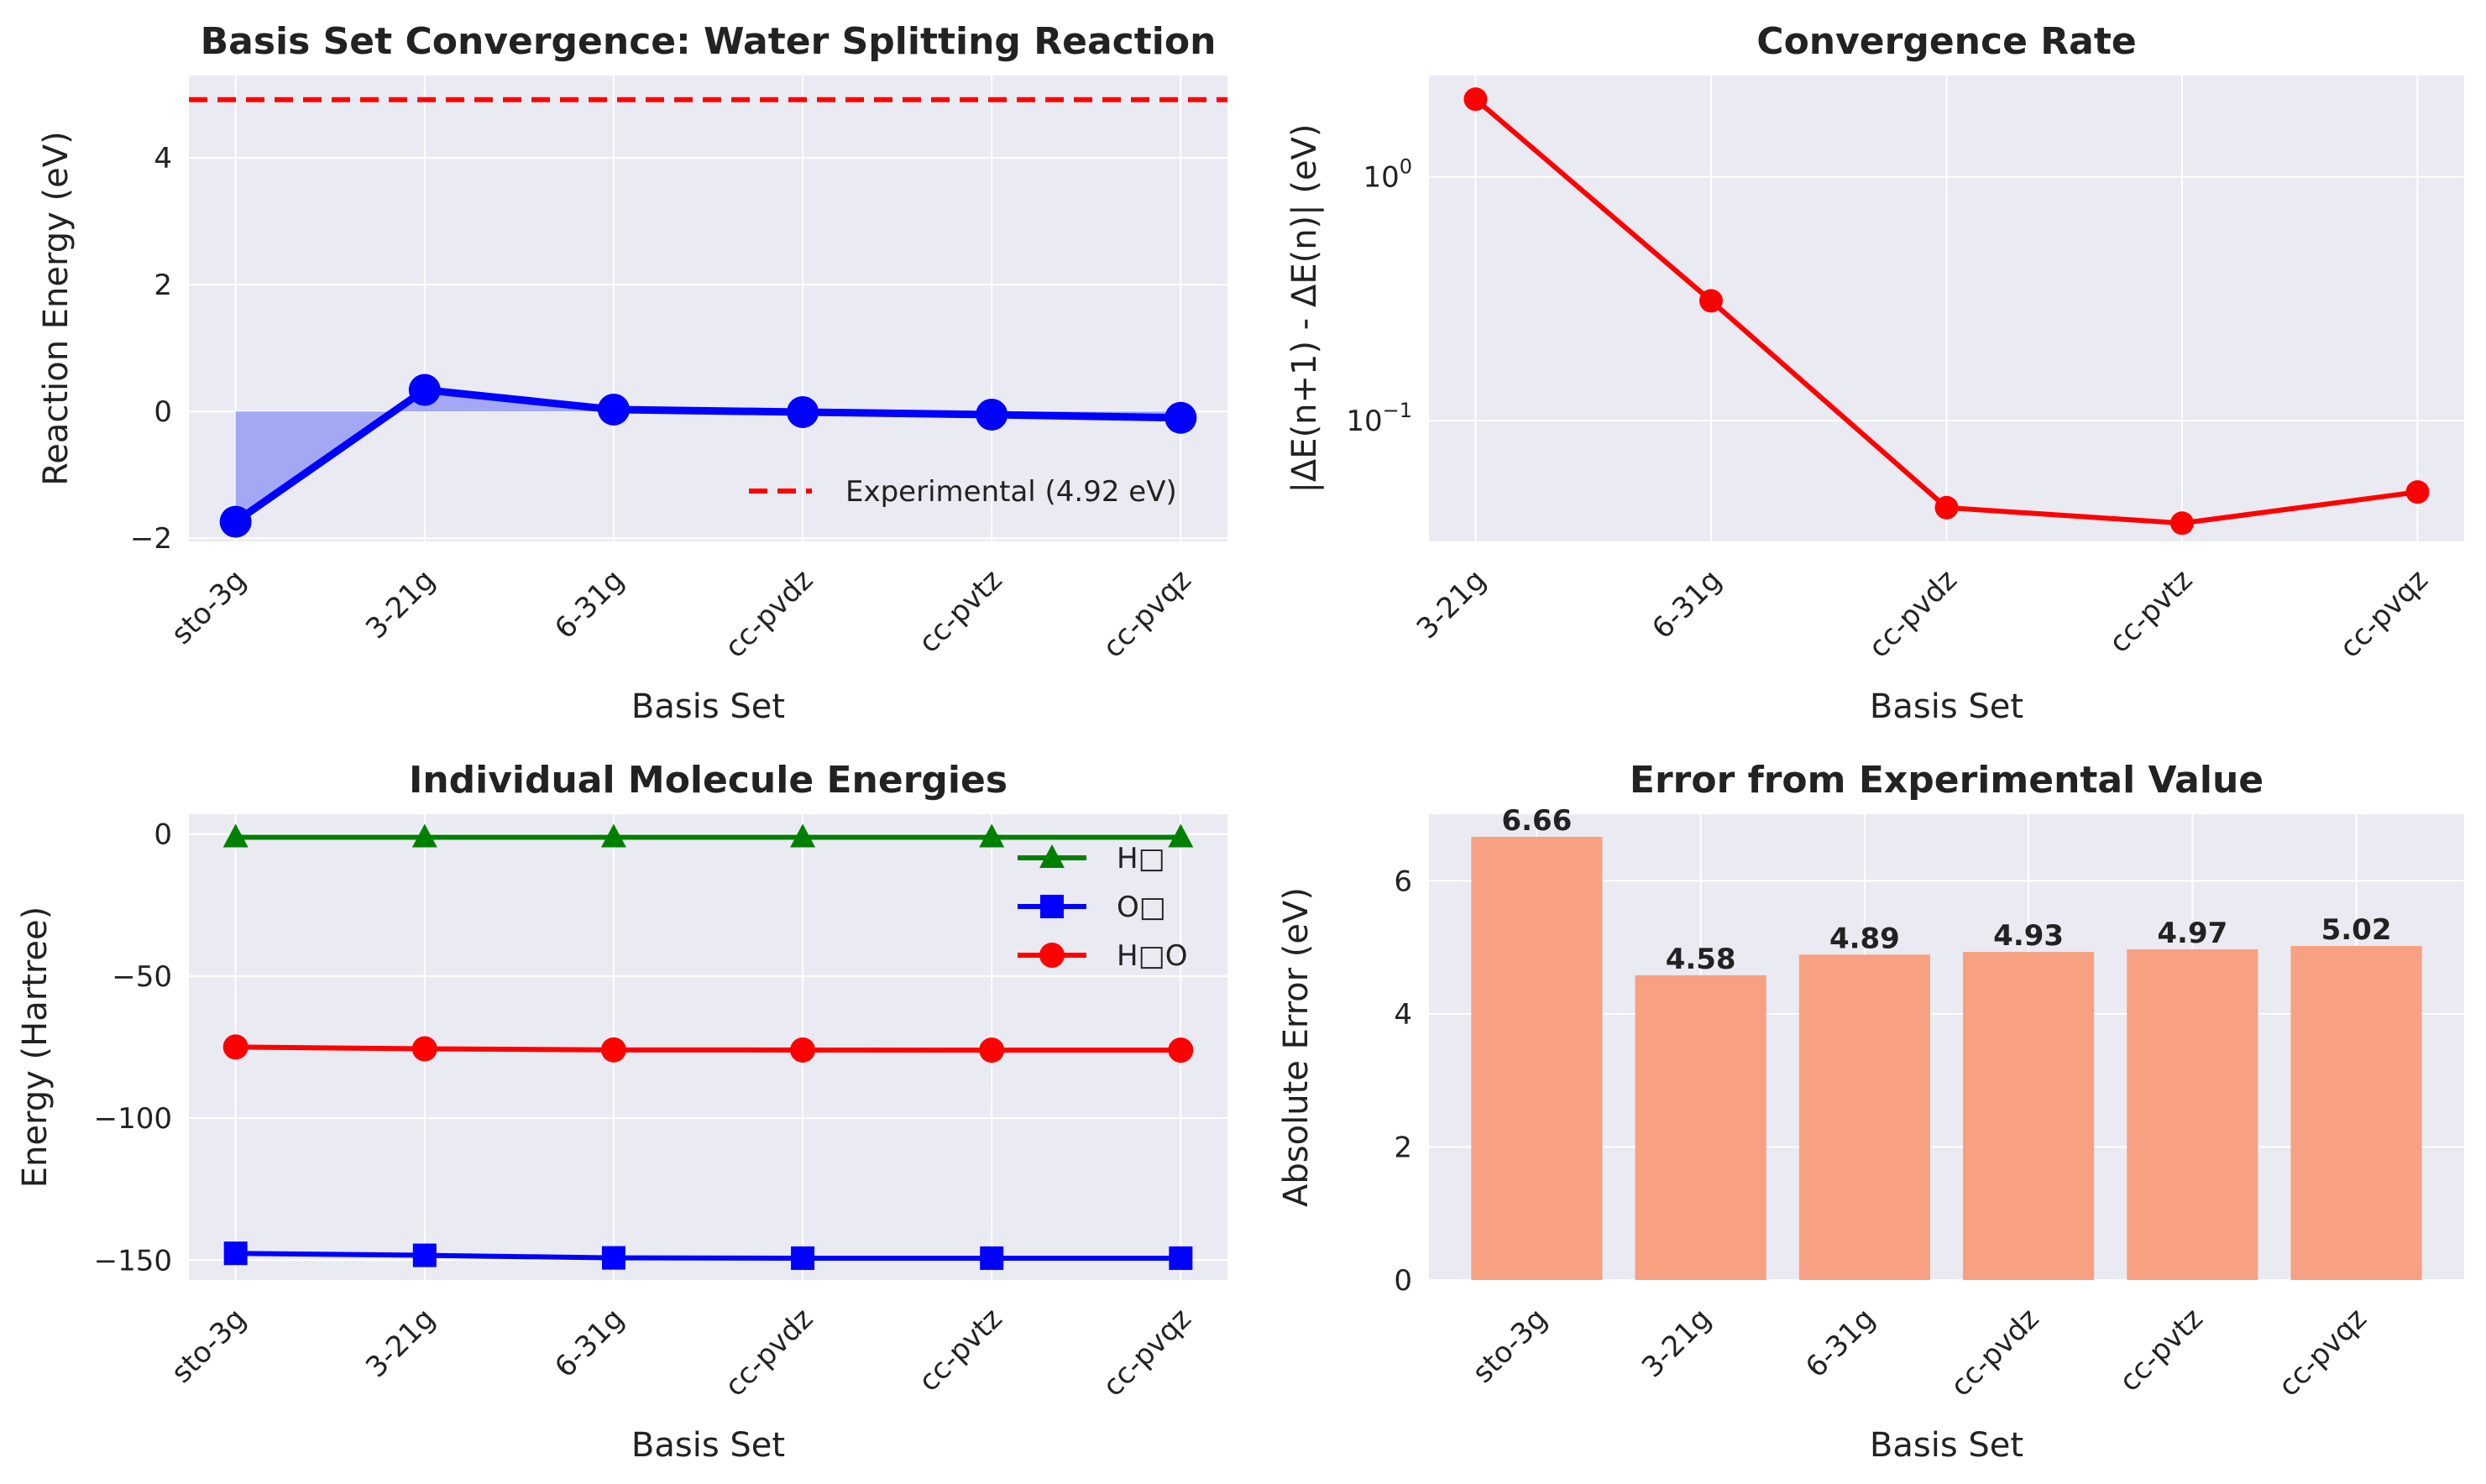 The height and width of the screenshot is (1484, 2486). Describe the element at coordinates (133, 1119) in the screenshot. I see `y-tick-label: −100` at that location.